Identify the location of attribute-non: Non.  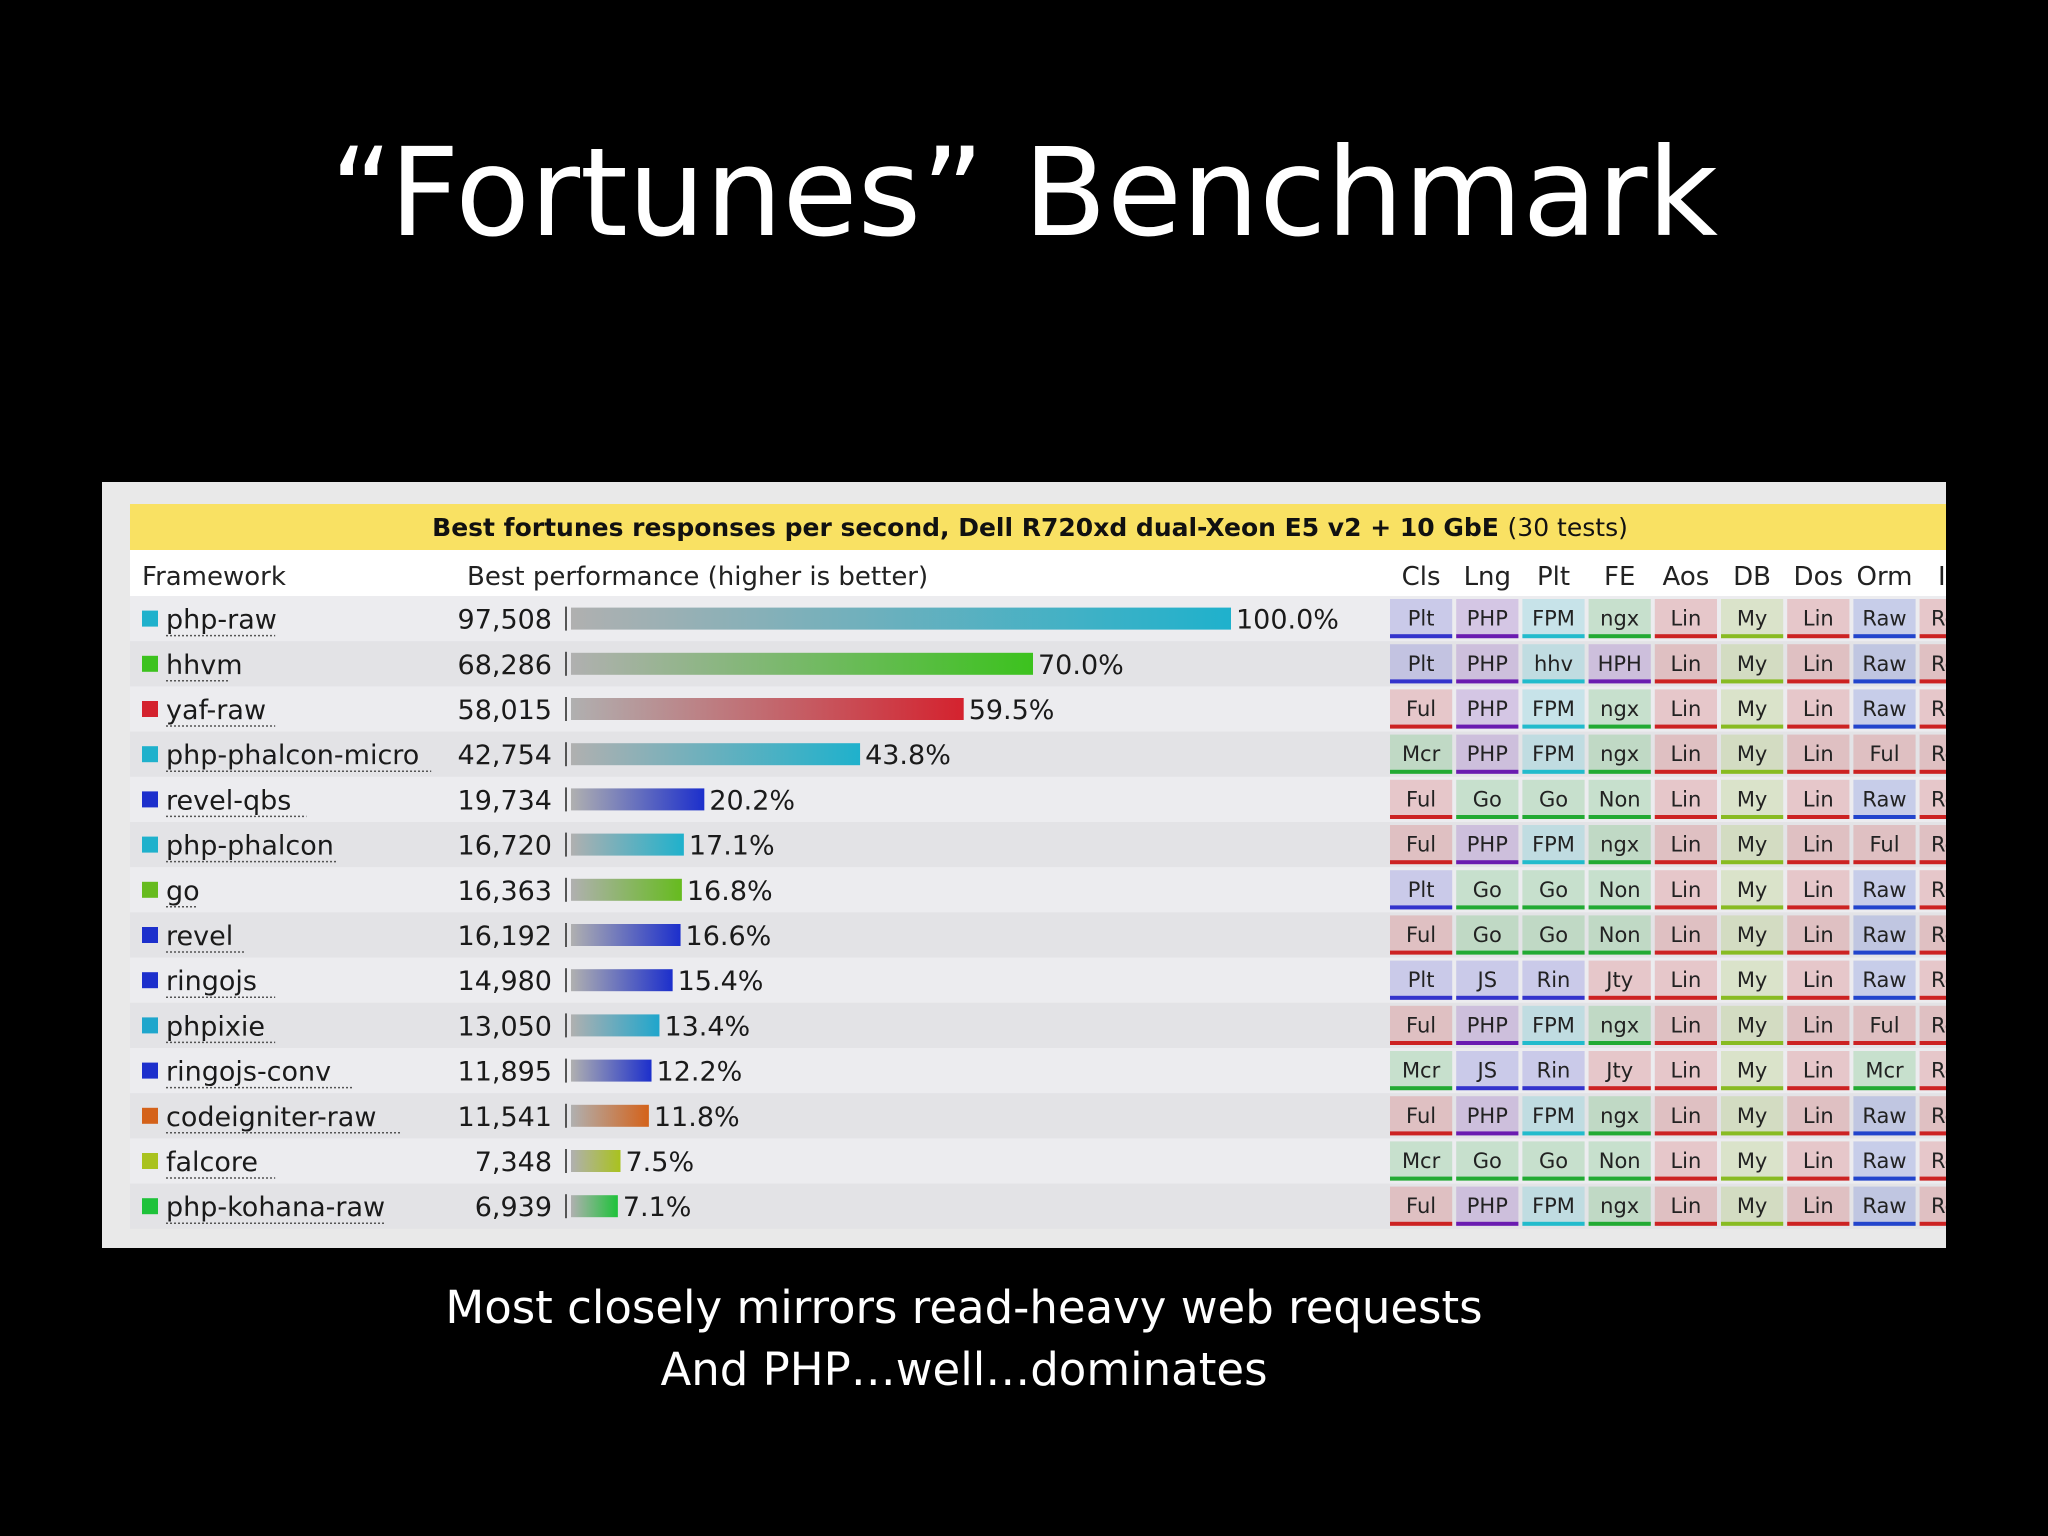
(1620, 1161).